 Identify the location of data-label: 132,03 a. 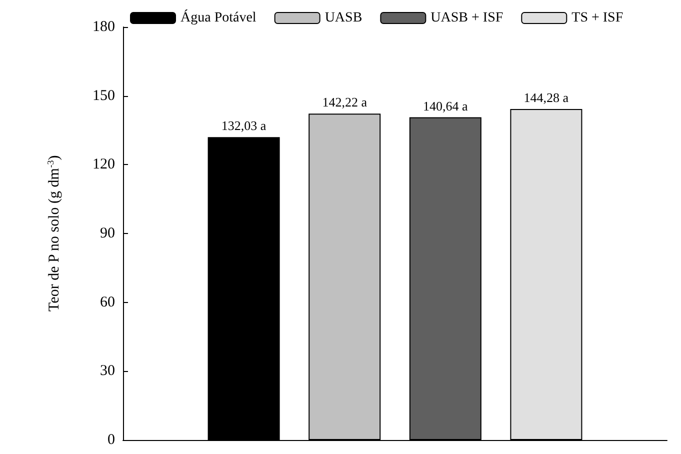
(243, 126).